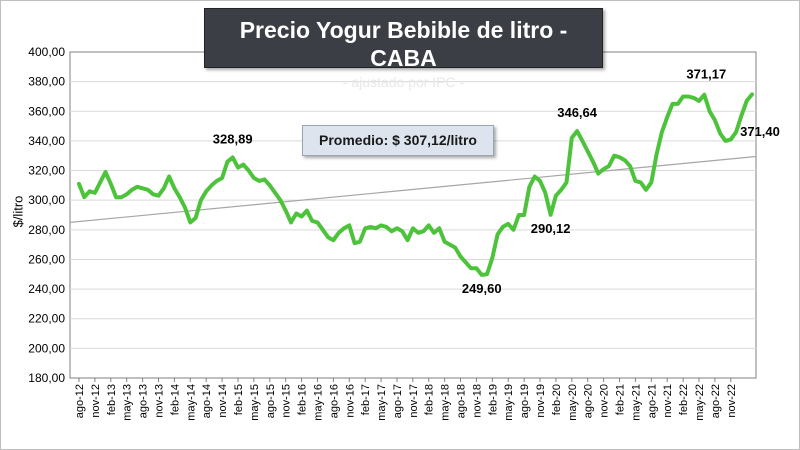 The height and width of the screenshot is (450, 800). Describe the element at coordinates (350, 401) in the screenshot. I see `x-tick-label: nov-16` at that location.